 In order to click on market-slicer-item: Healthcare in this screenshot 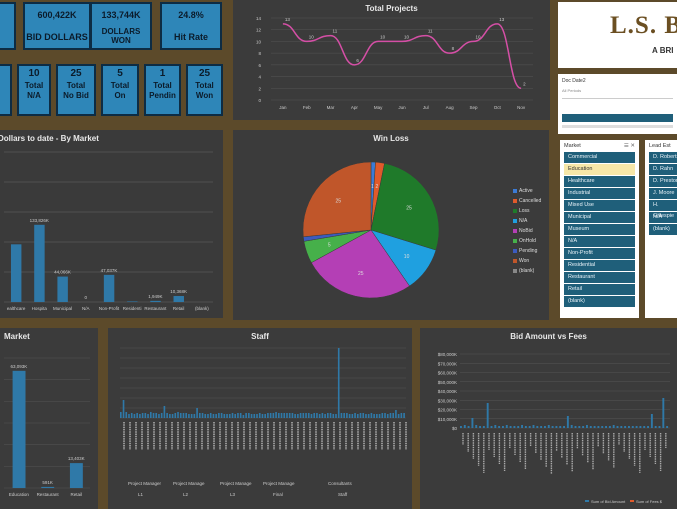, I will do `click(599, 181)`.